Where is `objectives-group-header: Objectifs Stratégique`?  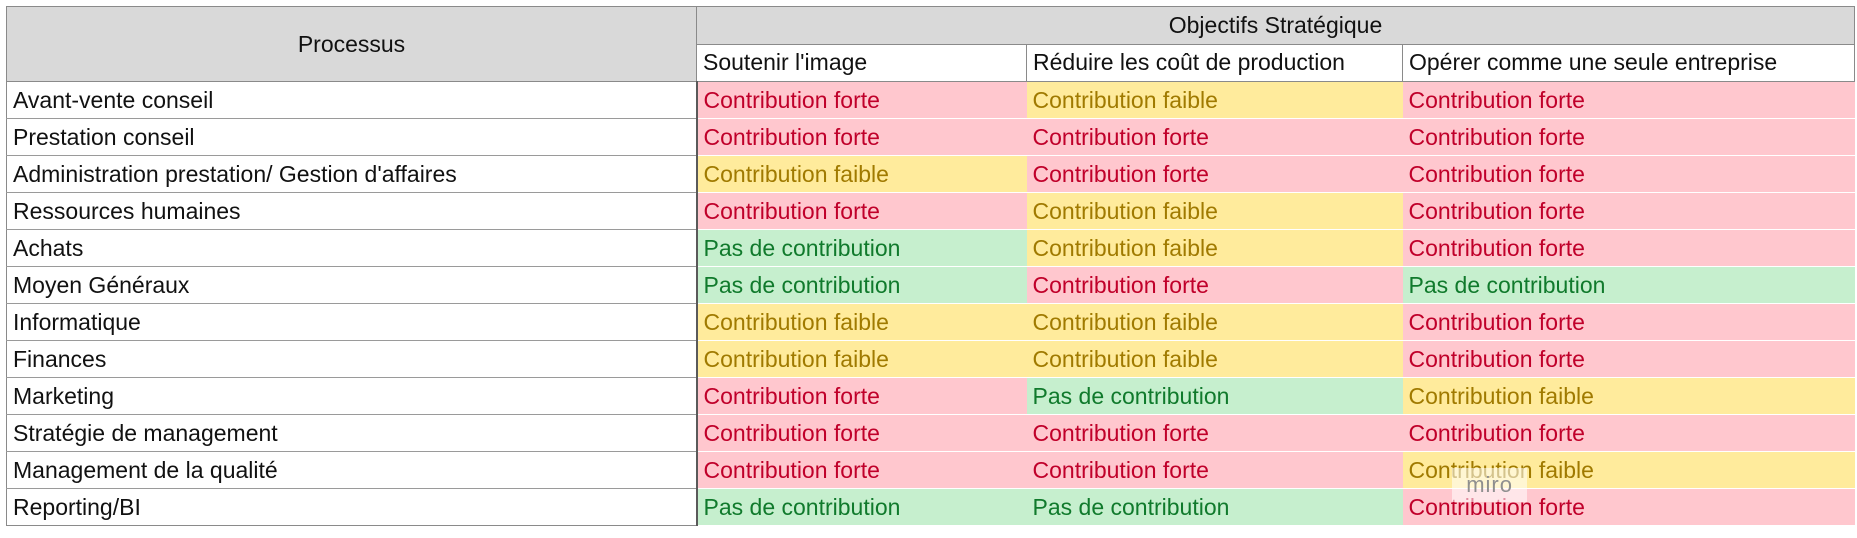
objectives-group-header: Objectifs Stratégique is located at coordinates (1275, 25).